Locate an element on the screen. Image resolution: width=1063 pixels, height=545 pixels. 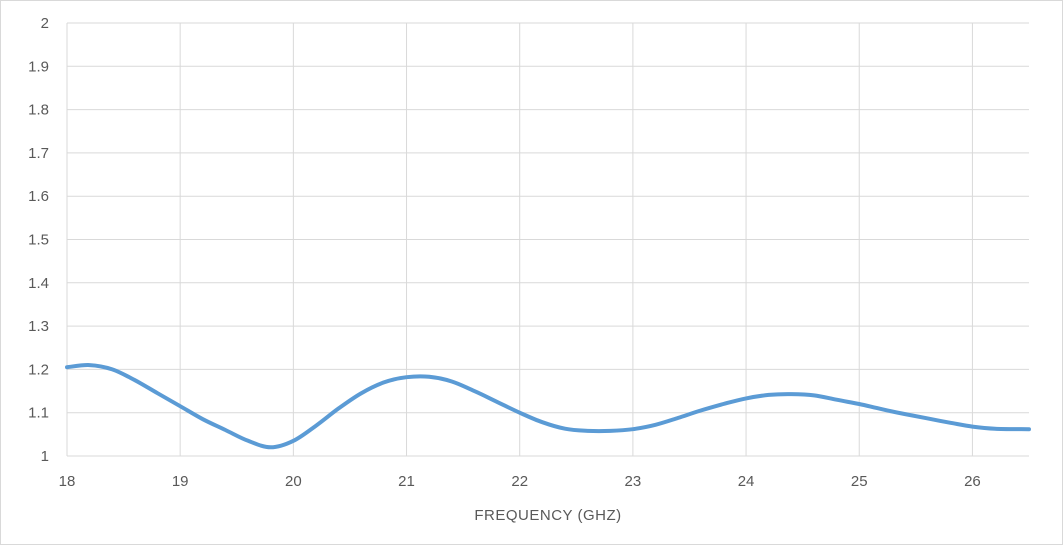
y-tick-label: 1.3 is located at coordinates (38, 326).